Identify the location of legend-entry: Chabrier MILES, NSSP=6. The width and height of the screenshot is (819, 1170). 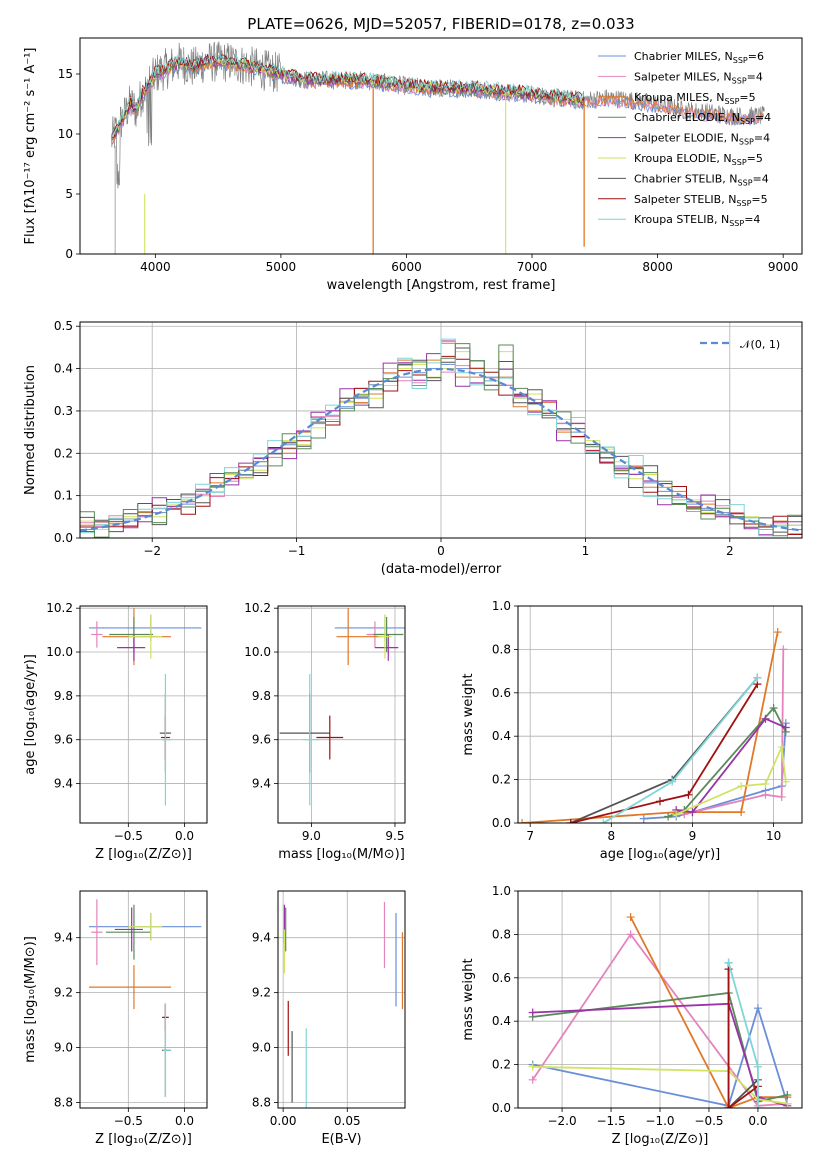
(699, 57).